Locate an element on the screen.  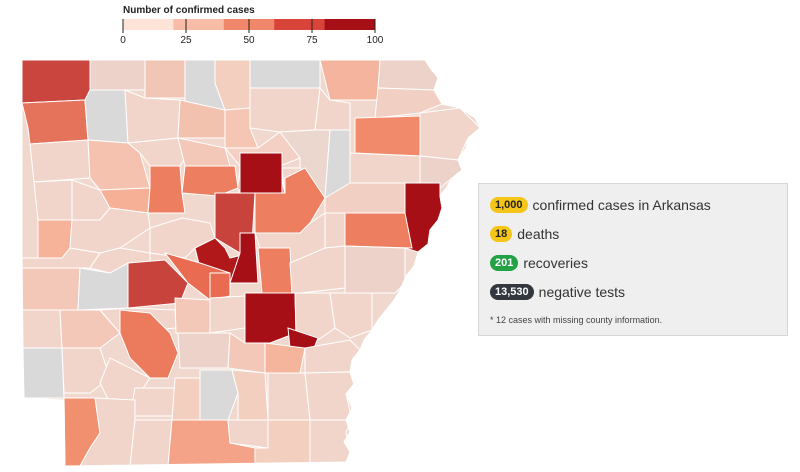
recoveries-row: 201 recoveries is located at coordinates (539, 263).